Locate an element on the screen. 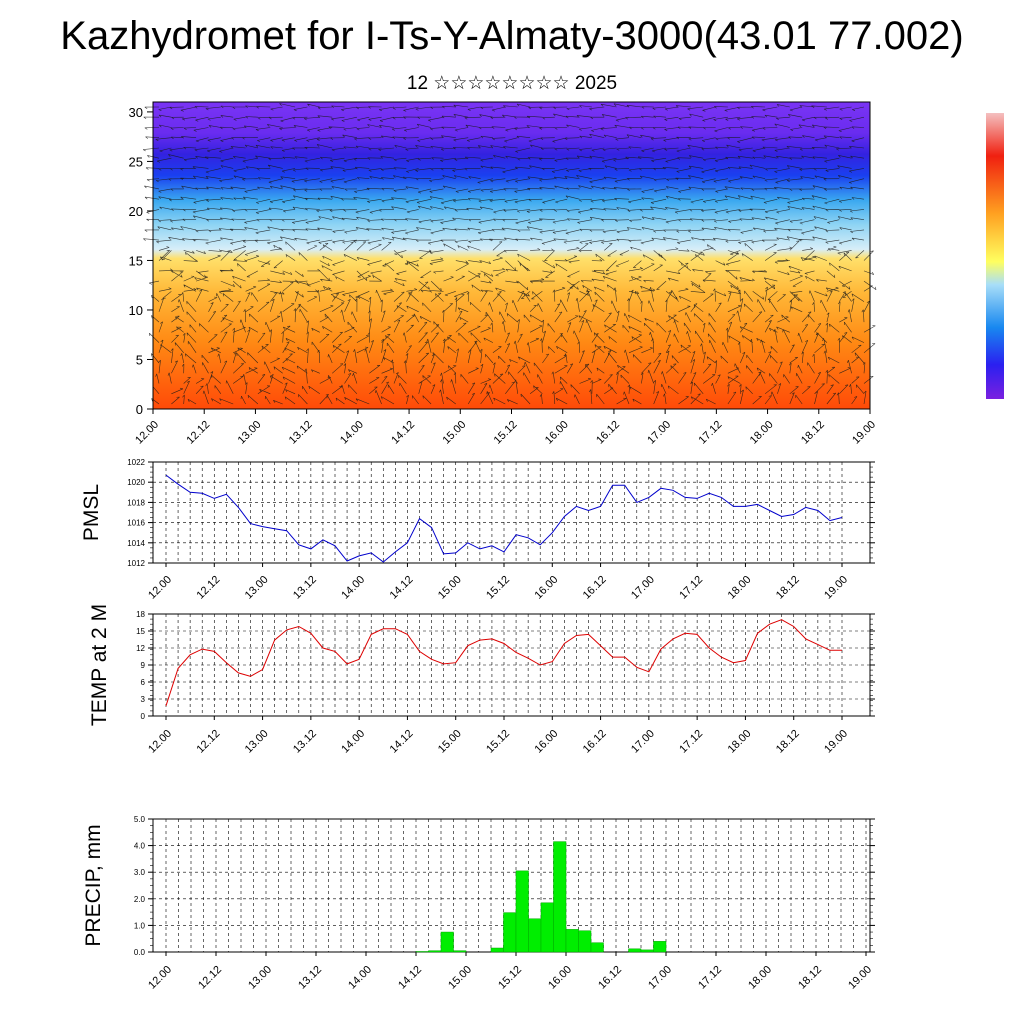 This screenshot has height=1024, width=1024. temp2m-series-line is located at coordinates (503, 662).